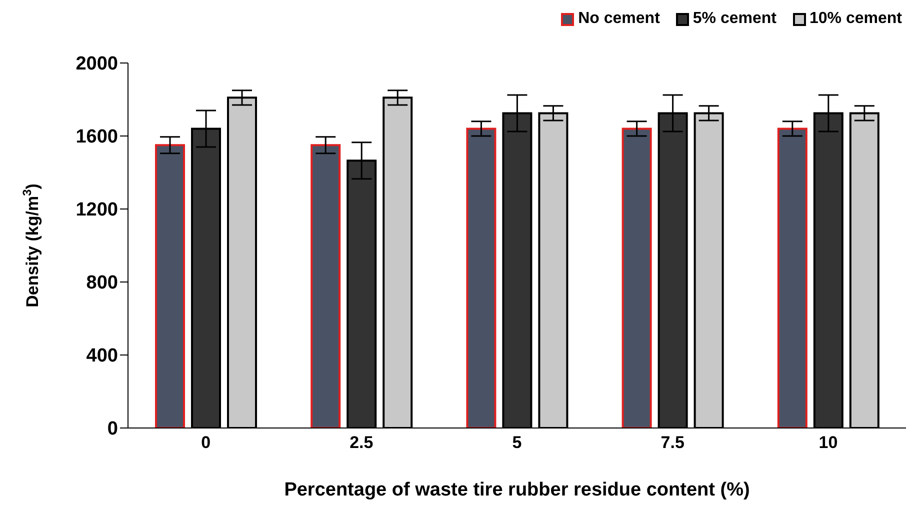 The height and width of the screenshot is (516, 924). Describe the element at coordinates (828, 442) in the screenshot. I see `x-tick-label: 10` at that location.